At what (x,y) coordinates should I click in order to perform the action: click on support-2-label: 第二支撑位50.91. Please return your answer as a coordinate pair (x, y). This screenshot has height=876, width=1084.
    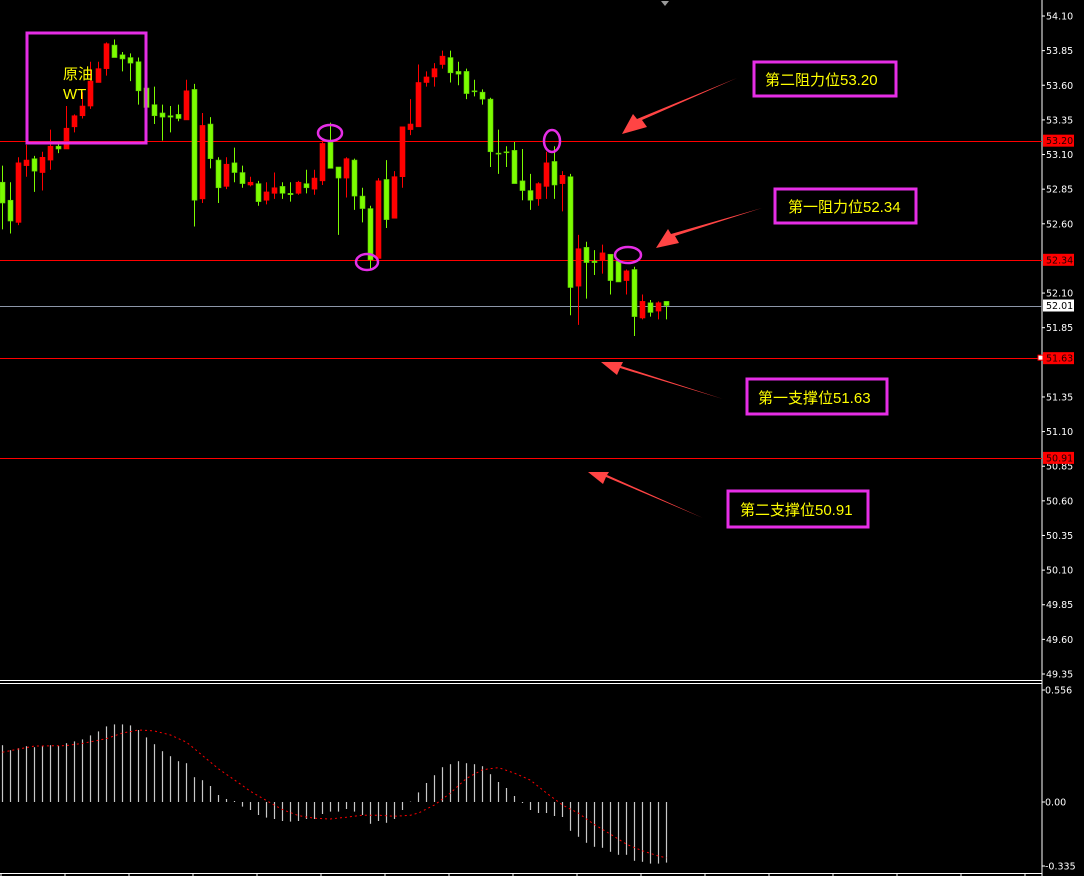
    Looking at the image, I should click on (796, 510).